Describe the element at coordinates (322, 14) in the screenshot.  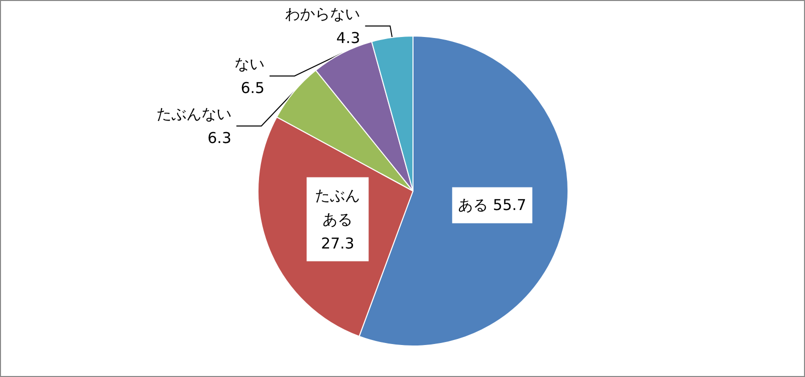
I see `slice-label: わからない` at that location.